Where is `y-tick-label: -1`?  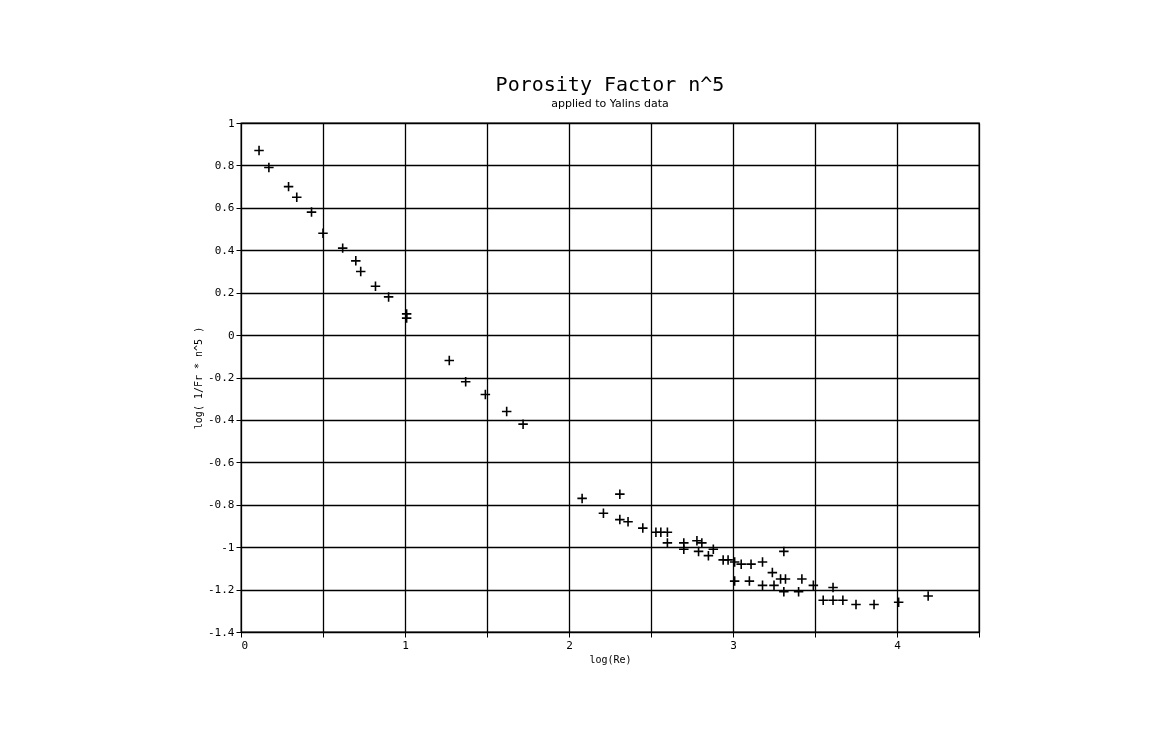
y-tick-label: -1 is located at coordinates (228, 547).